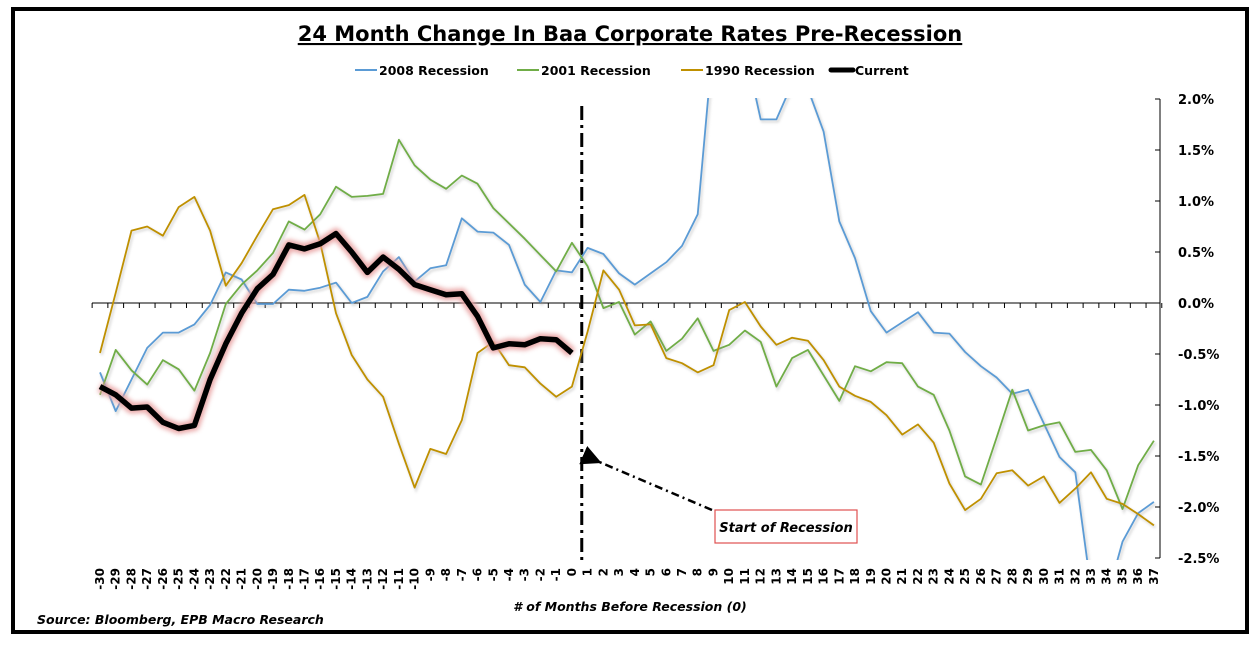 Image resolution: width=1259 pixels, height=648 pixels. Describe the element at coordinates (1107, 576) in the screenshot. I see `x-tick-label: 34` at that location.